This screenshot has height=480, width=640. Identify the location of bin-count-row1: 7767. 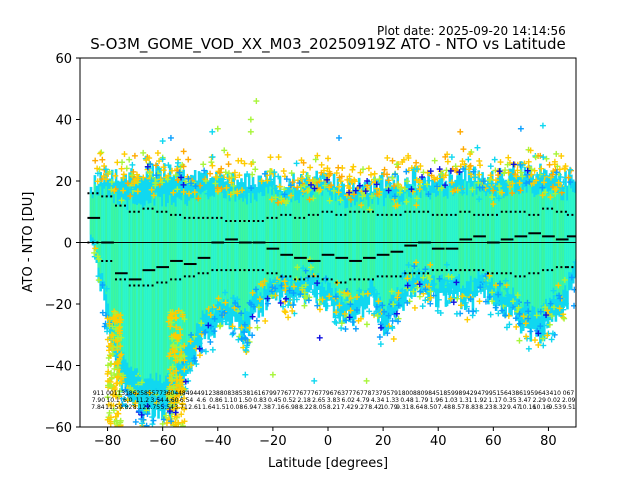
(356, 393).